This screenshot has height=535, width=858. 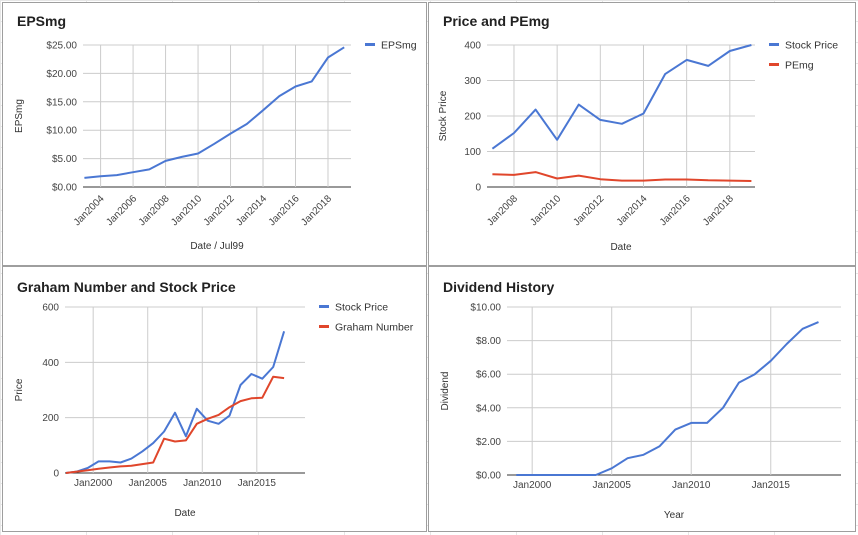 I want to click on y-tick-label: $2.00, so click(x=488, y=442).